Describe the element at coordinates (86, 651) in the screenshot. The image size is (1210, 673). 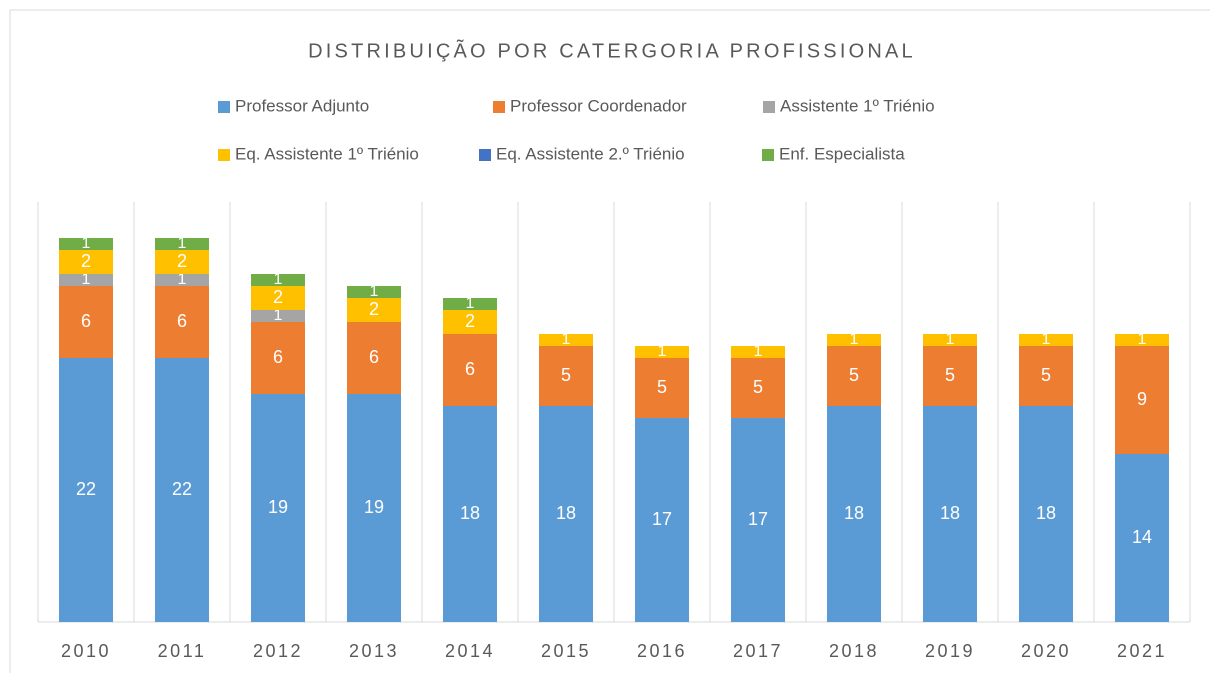
I see `x-tick-label: 2010` at that location.